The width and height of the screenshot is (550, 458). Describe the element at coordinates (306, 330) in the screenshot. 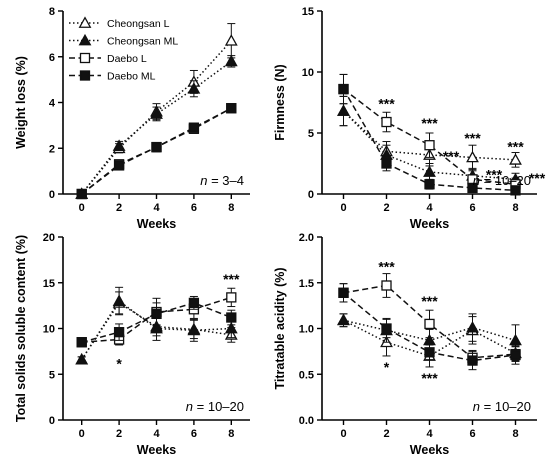

I see `y-tick-label: 1.0` at that location.